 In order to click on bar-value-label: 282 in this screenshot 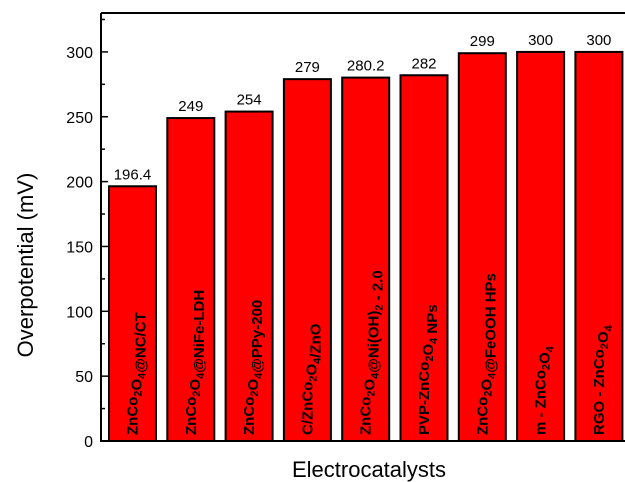, I will do `click(423, 63)`.